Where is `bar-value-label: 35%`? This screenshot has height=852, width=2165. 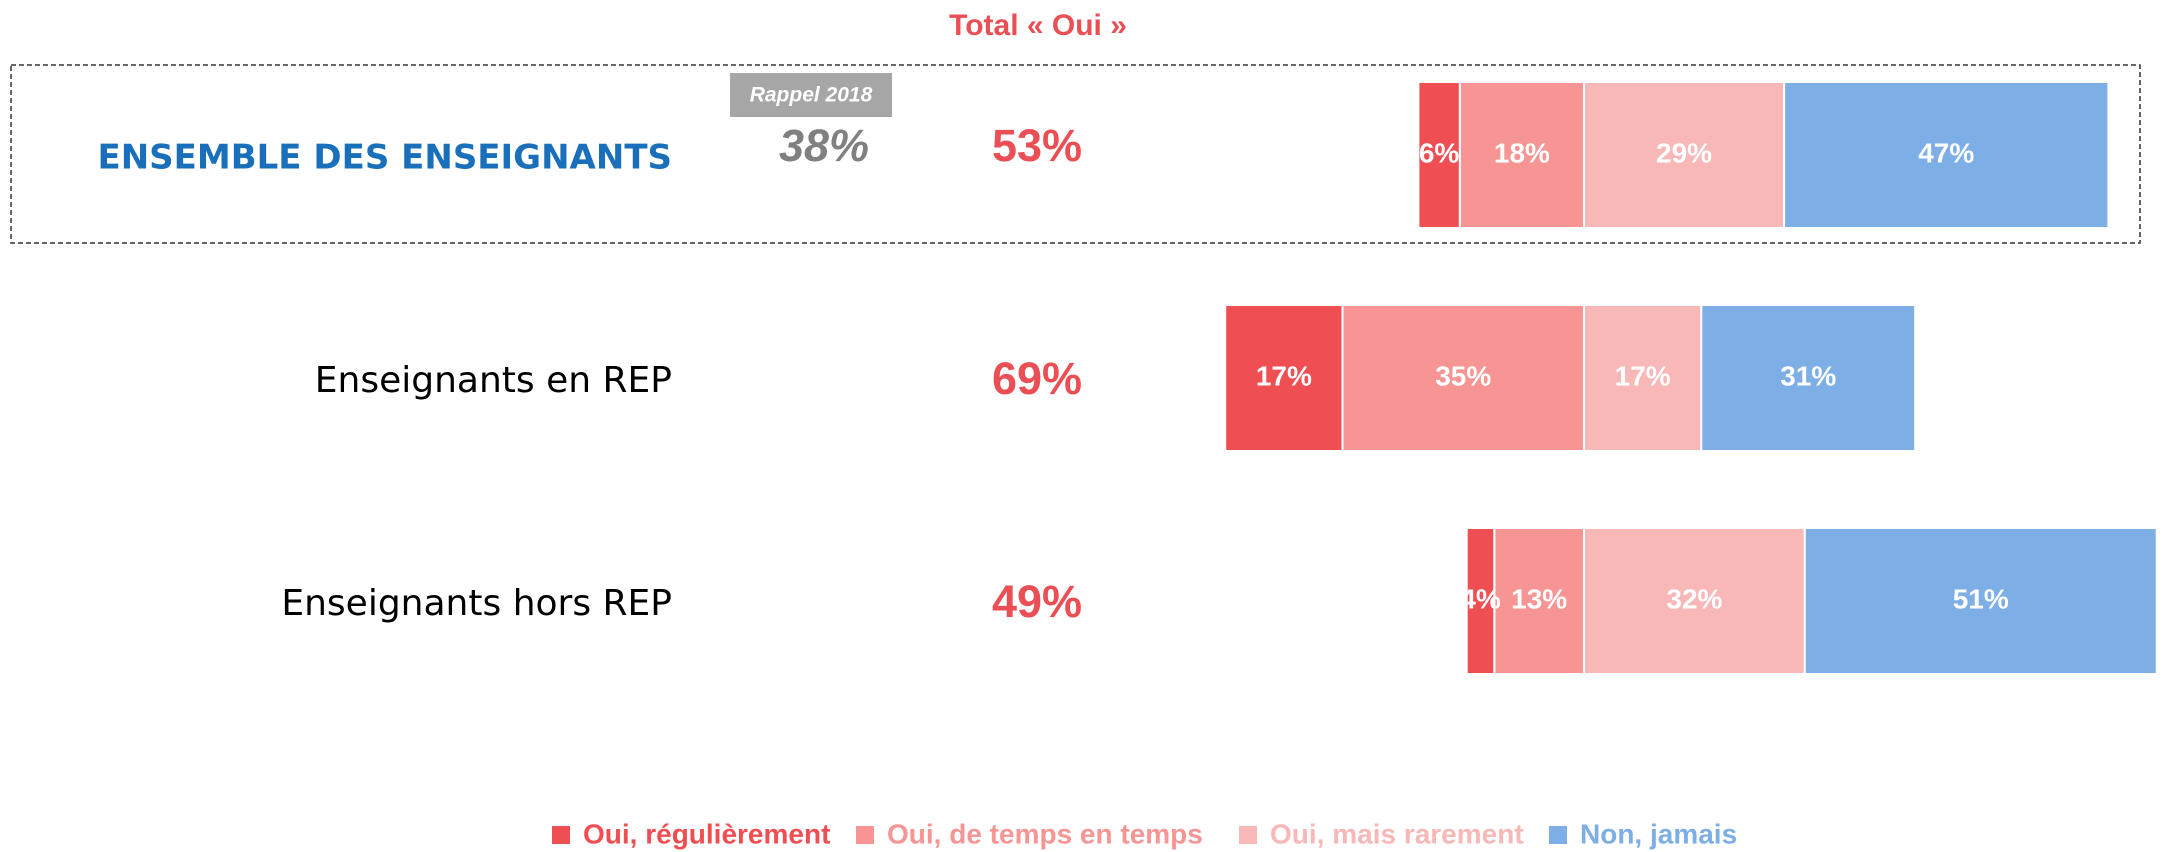
bar-value-label: 35% is located at coordinates (1463, 375).